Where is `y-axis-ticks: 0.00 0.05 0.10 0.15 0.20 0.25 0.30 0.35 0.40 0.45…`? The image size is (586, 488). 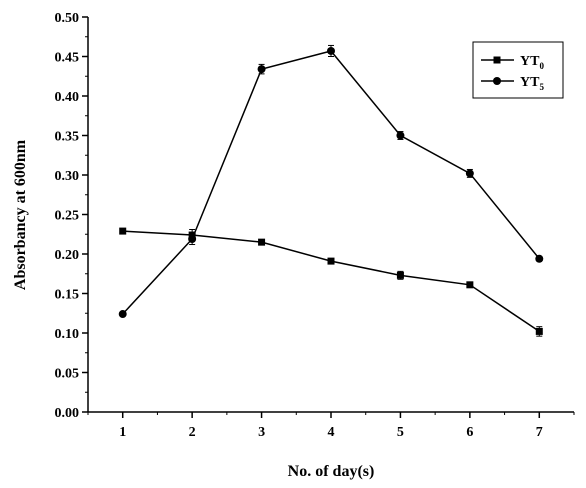 y-axis-ticks: 0.00 0.05 0.10 0.15 0.20 0.25 0.30 0.35 0.40 0.45… is located at coordinates (71, 216).